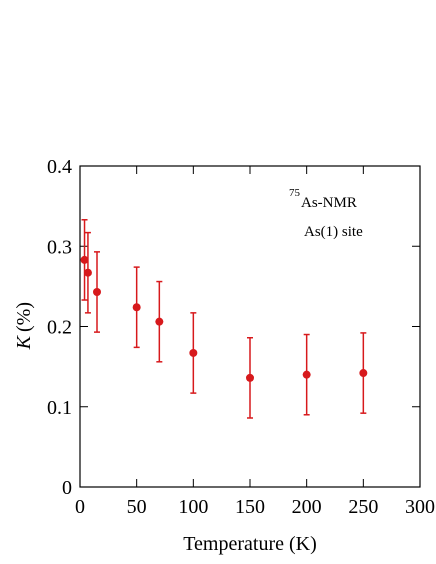  I want to click on x-tick-label: 300, so click(420, 507).